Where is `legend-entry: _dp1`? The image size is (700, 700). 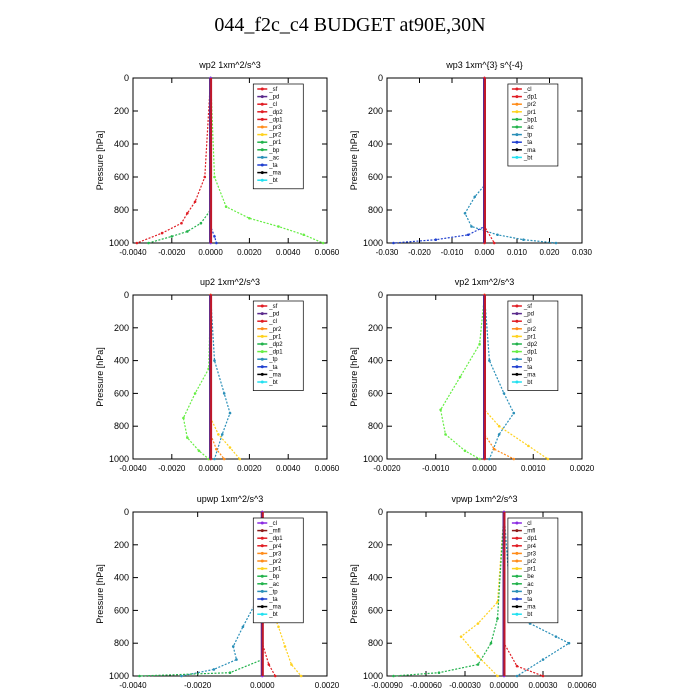 legend-entry: _dp1 is located at coordinates (530, 98).